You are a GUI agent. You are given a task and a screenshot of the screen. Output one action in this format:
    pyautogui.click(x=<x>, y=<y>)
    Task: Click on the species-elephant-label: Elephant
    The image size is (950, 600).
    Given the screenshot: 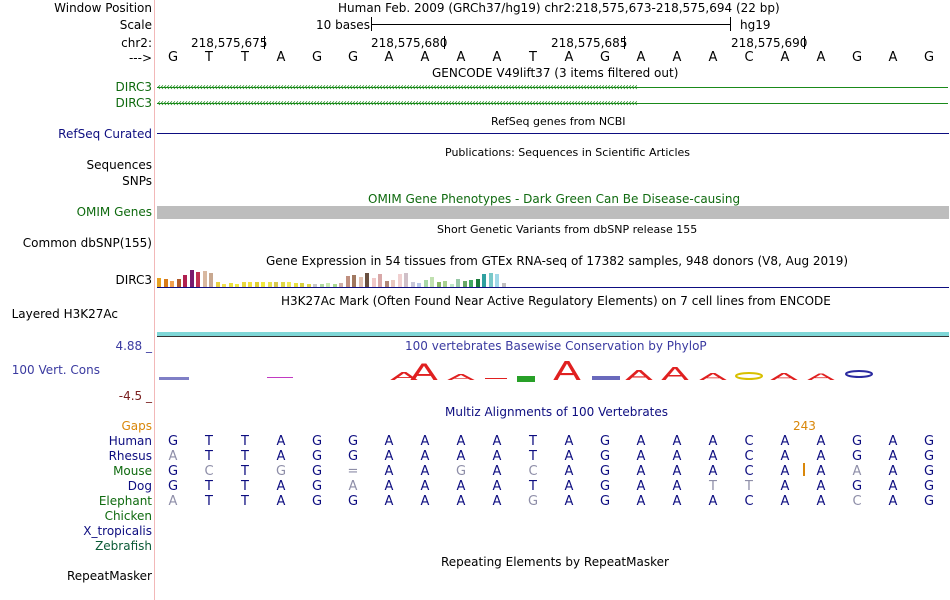 What is the action you would take?
    pyautogui.click(x=125, y=501)
    